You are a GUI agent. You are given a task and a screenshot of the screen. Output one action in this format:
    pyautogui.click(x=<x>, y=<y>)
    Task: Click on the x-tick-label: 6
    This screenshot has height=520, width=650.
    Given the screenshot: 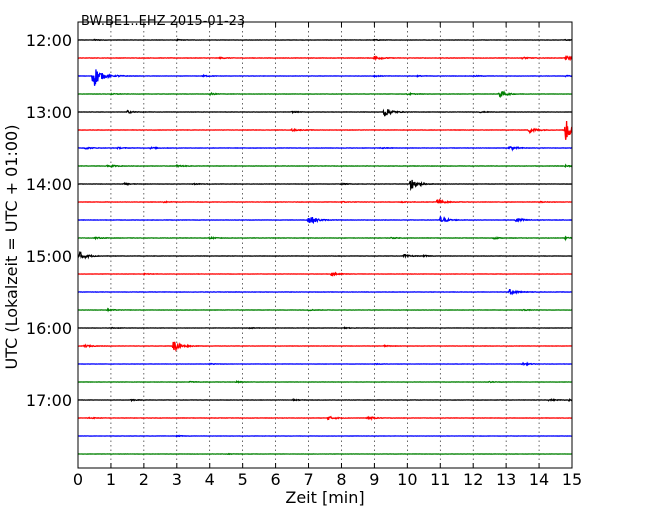 What is the action you would take?
    pyautogui.click(x=276, y=479)
    